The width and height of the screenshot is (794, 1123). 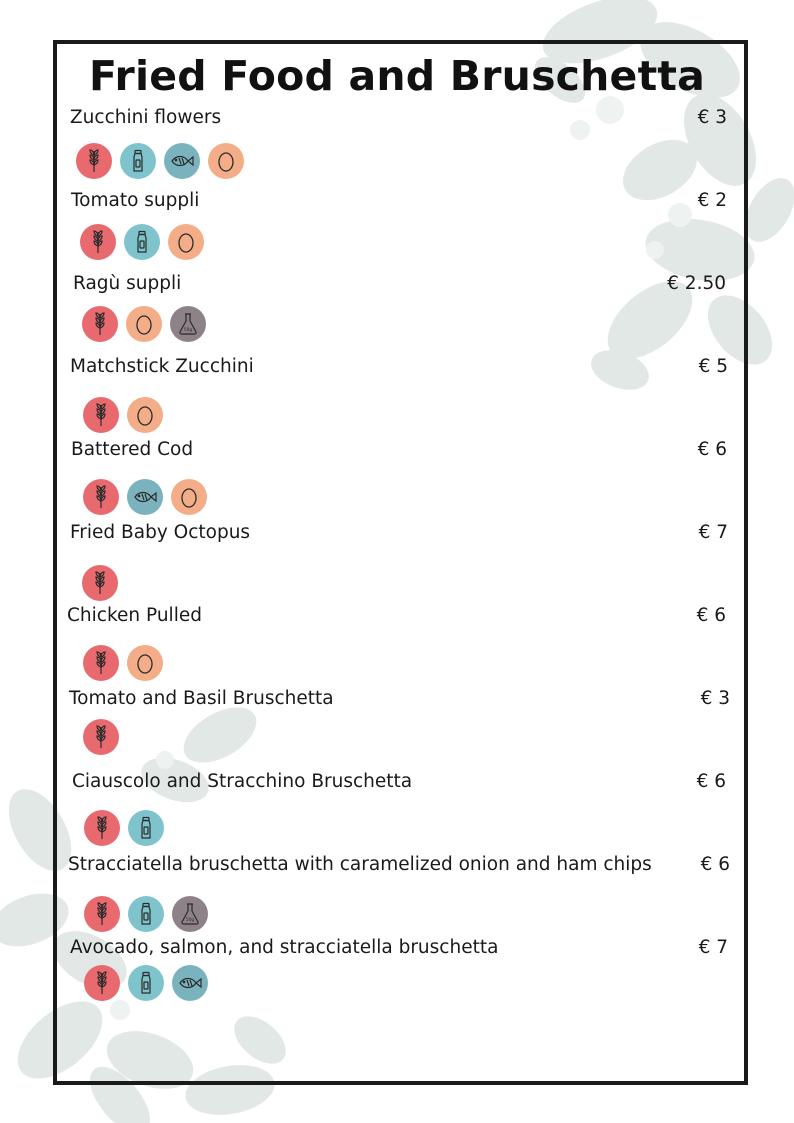 What do you see at coordinates (132, 449) in the screenshot?
I see `menu-item-name: Battered Cod` at bounding box center [132, 449].